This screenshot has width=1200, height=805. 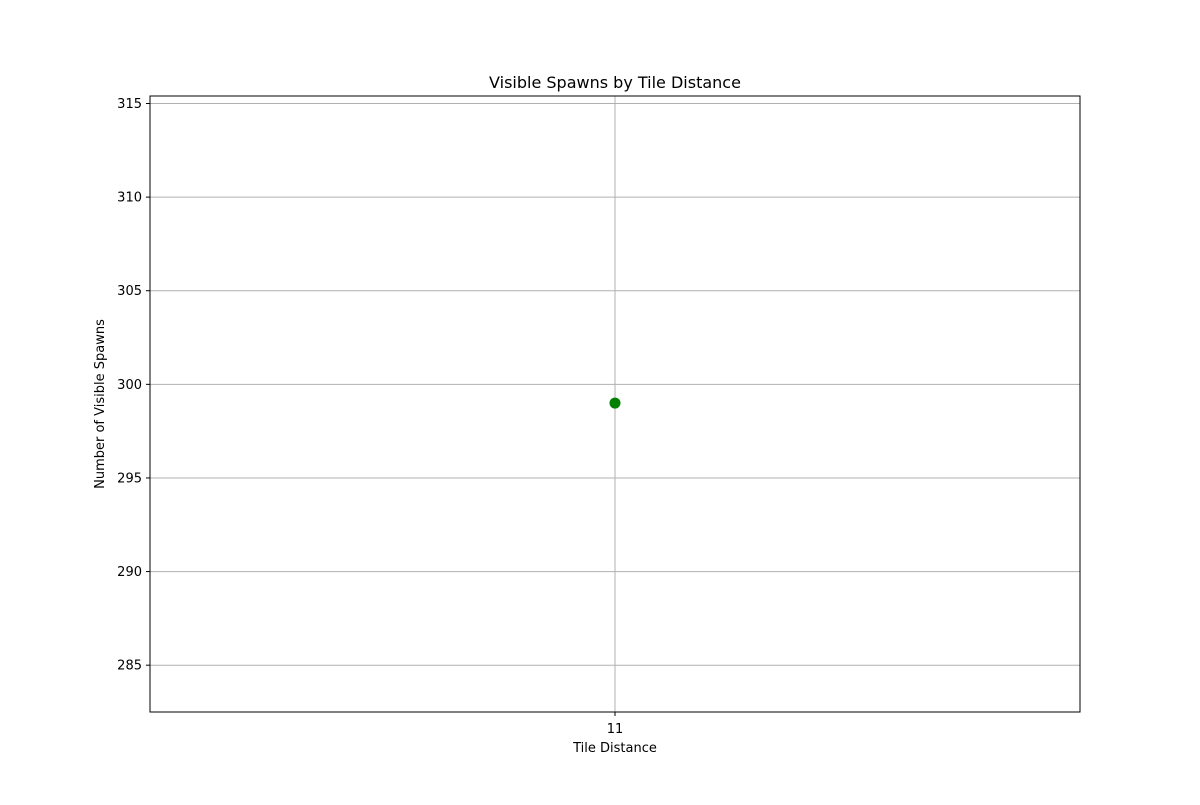 I want to click on x-axis-label: Tile Distance, so click(x=614, y=748).